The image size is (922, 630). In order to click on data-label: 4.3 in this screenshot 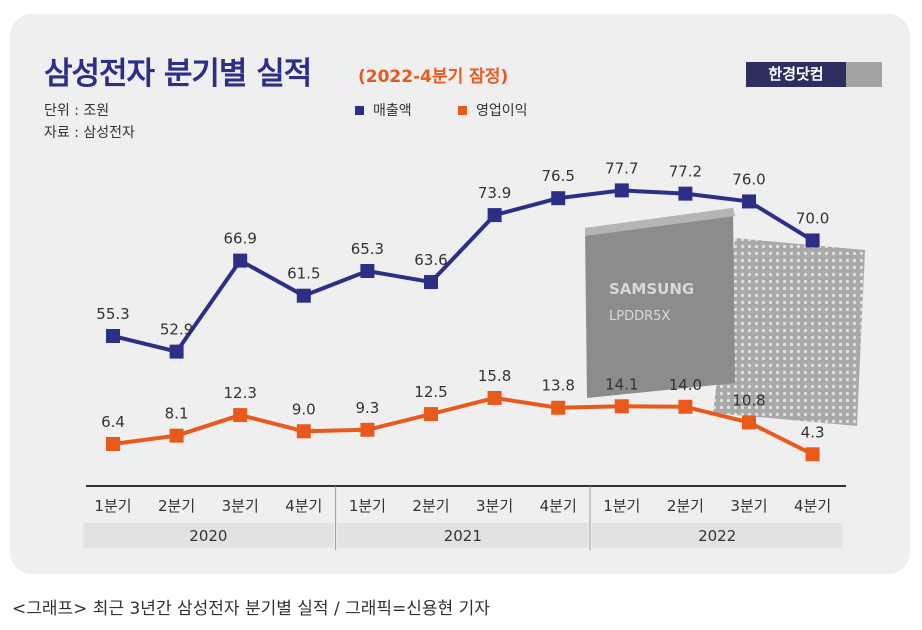, I will do `click(813, 432)`.